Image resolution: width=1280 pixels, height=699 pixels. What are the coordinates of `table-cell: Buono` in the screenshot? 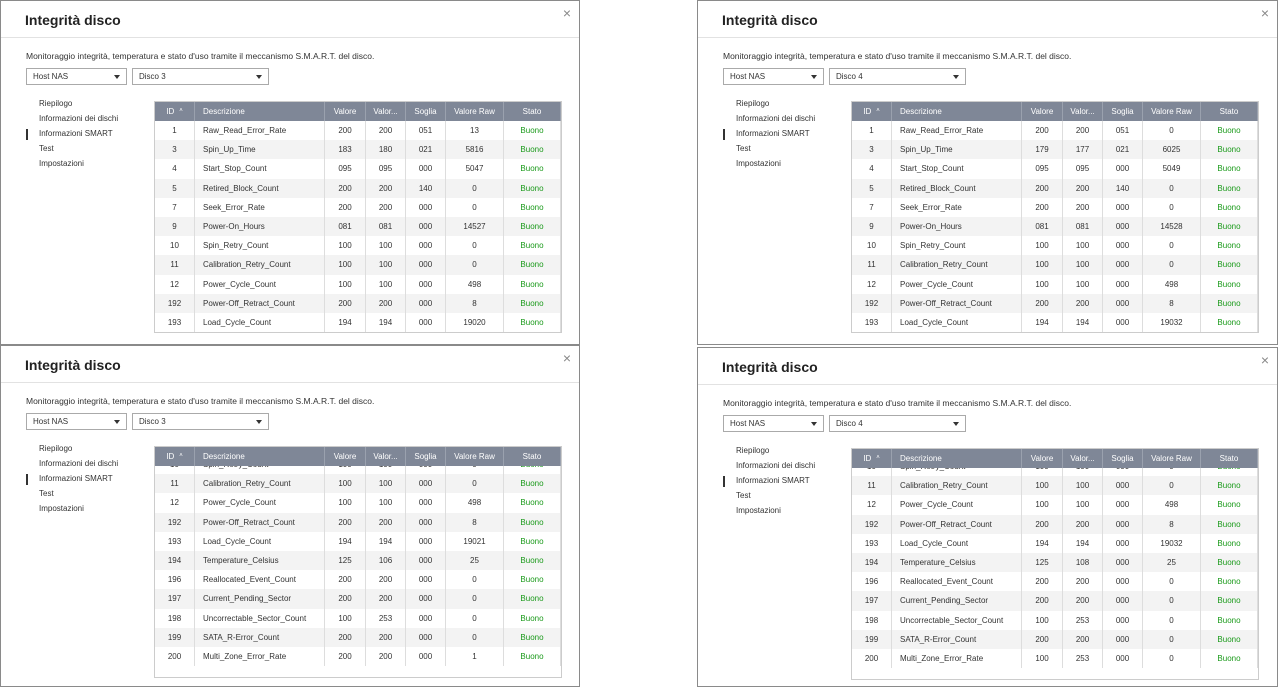 It's located at (1229, 303).